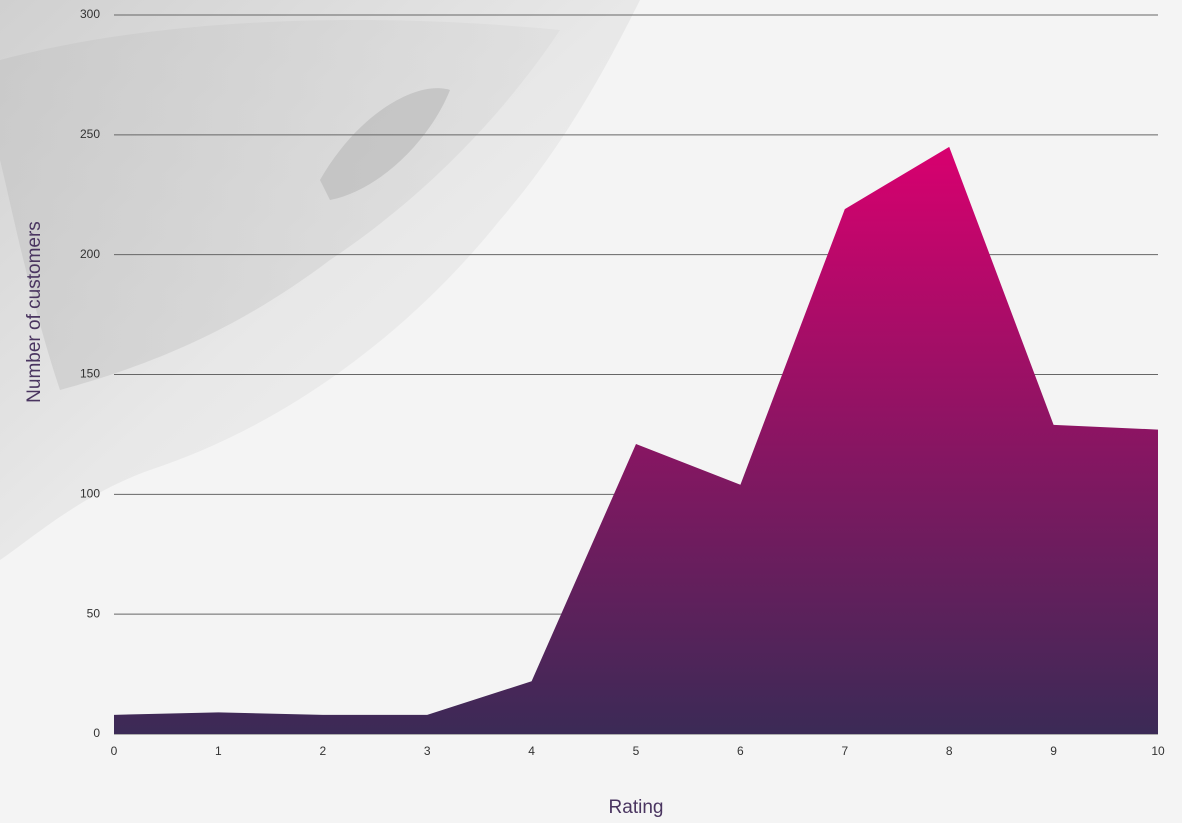  What do you see at coordinates (90, 494) in the screenshot?
I see `y-tick-label: 100` at bounding box center [90, 494].